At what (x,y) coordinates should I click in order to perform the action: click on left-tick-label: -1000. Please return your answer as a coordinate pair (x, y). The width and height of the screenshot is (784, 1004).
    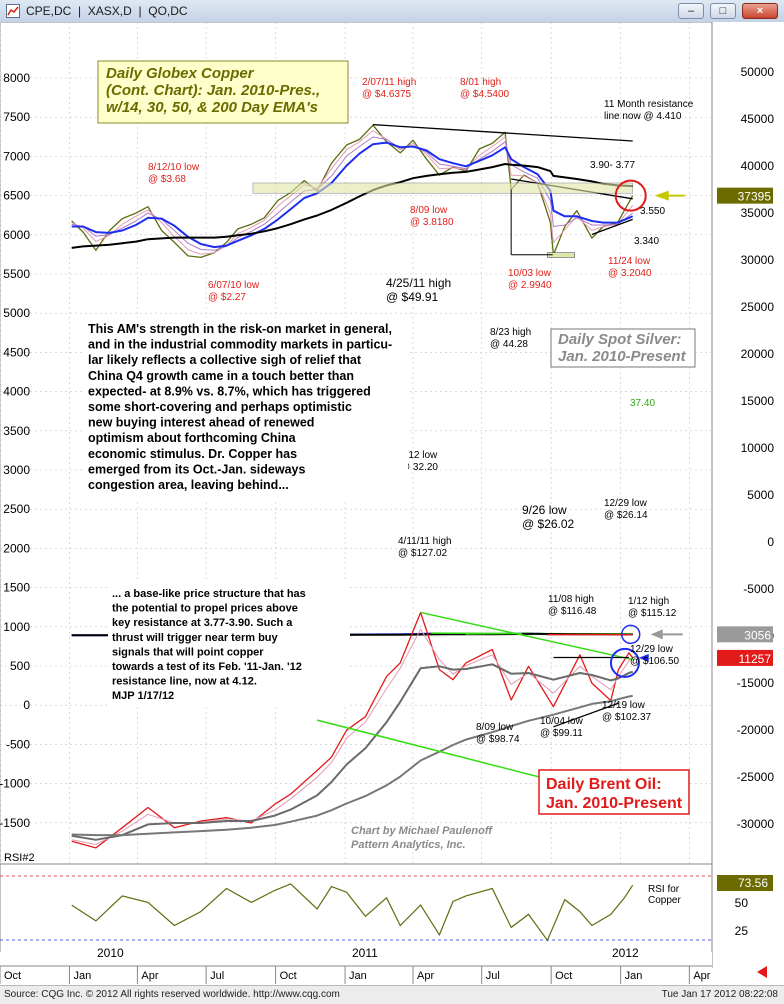
    Looking at the image, I should click on (15, 784).